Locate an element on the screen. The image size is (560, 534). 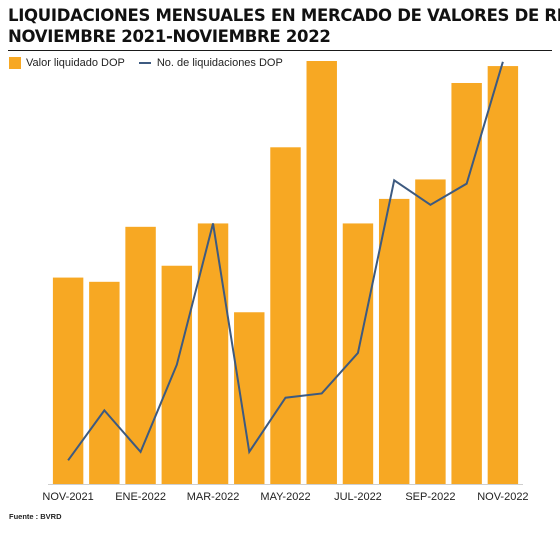
legend-label-line: No. de liquidaciones DOP is located at coordinates (219, 63).